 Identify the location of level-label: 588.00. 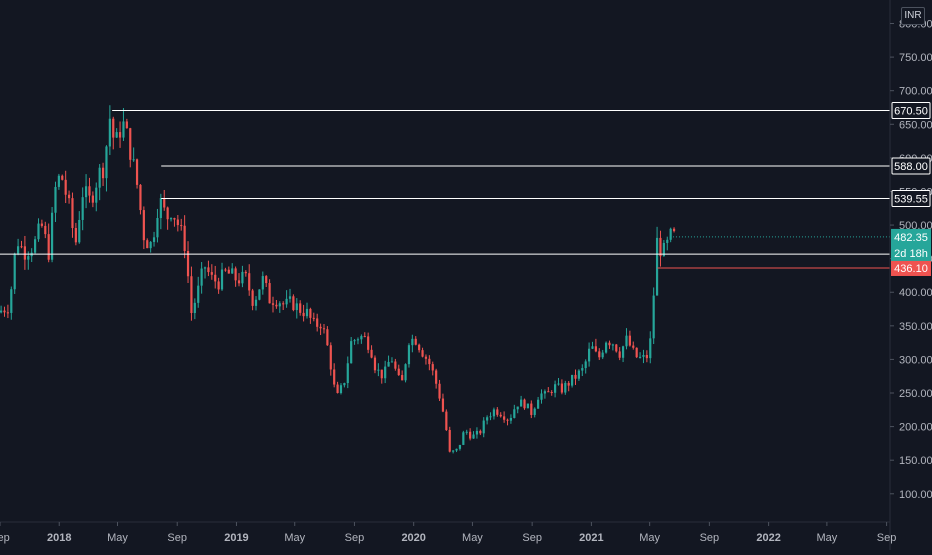
(911, 167).